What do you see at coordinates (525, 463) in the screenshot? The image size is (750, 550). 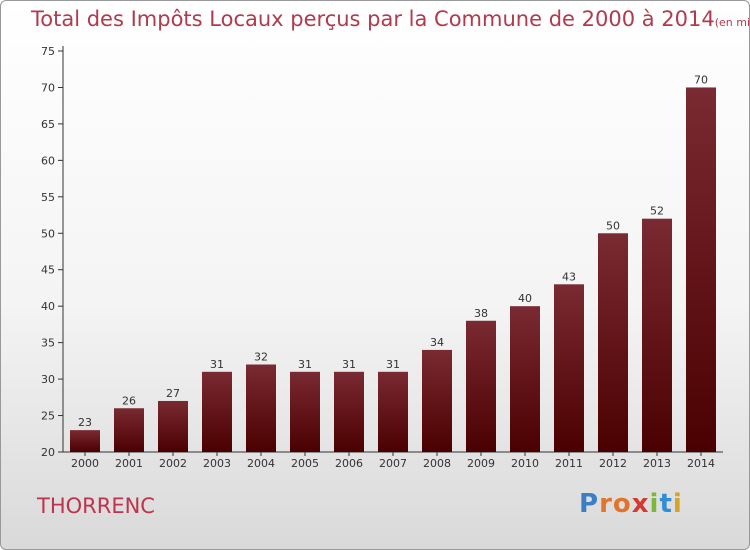 I see `x-tick-label: 2010` at bounding box center [525, 463].